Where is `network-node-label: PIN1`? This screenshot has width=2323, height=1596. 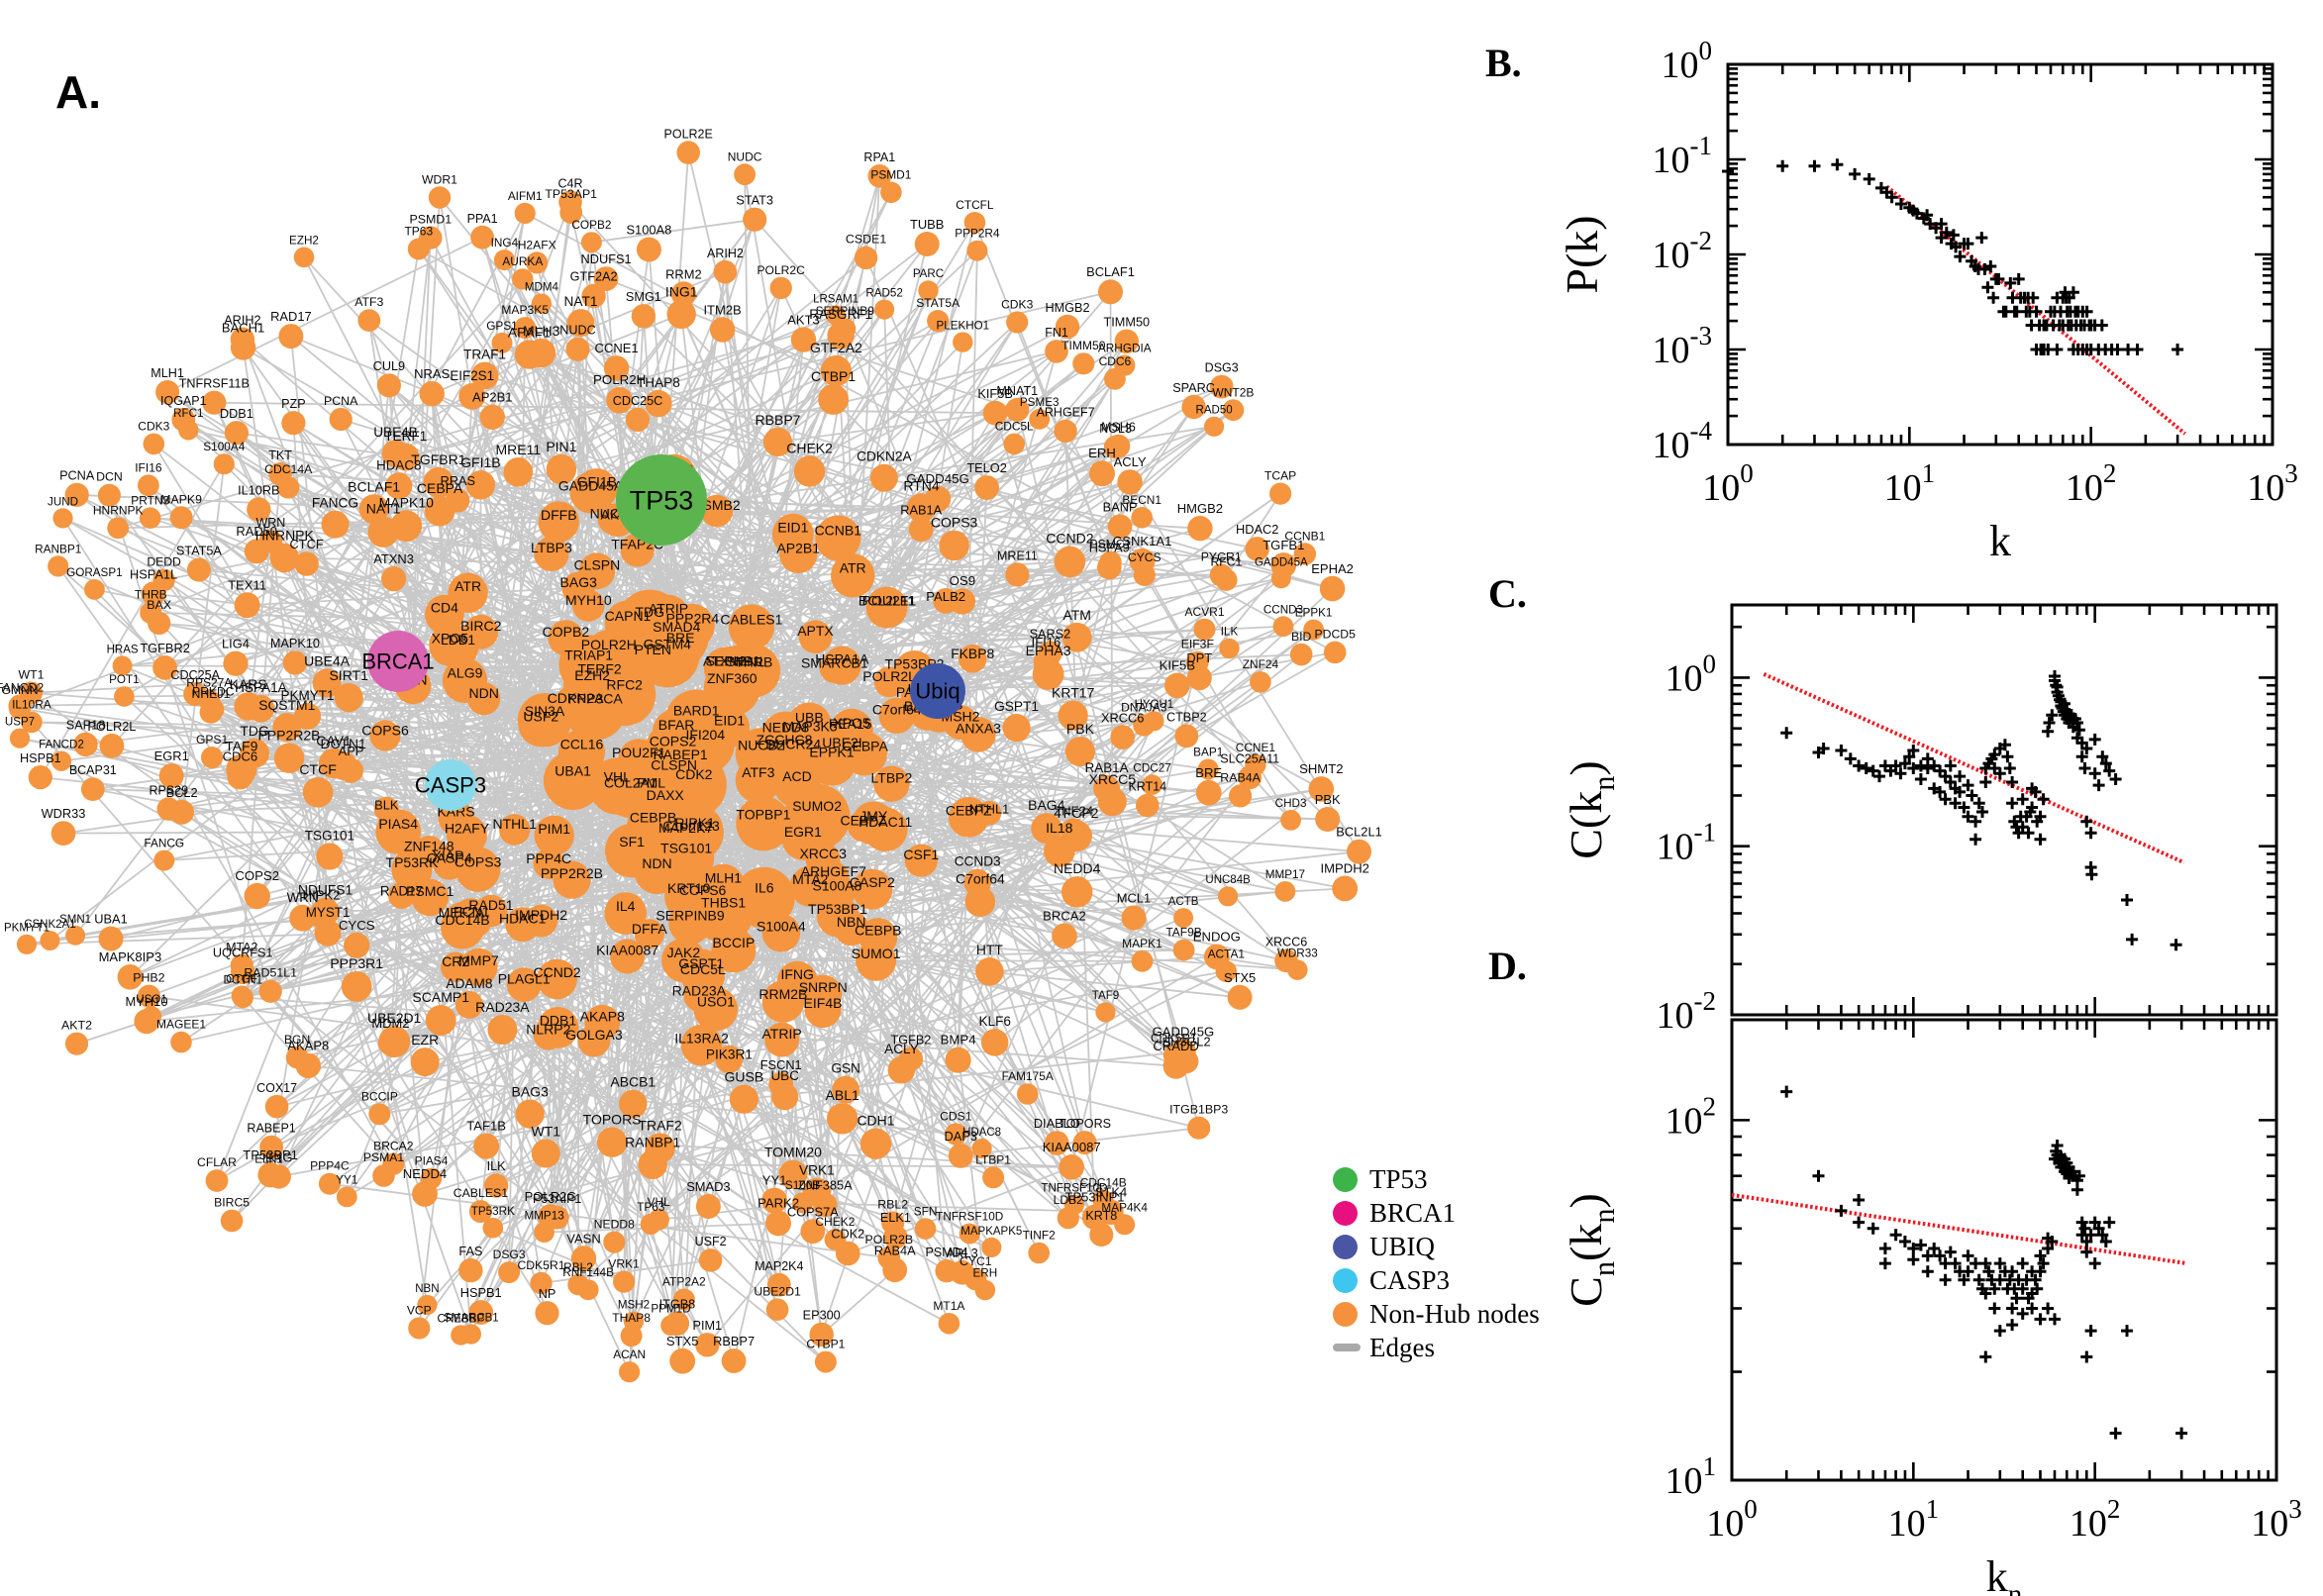
network-node-label: PIN1 is located at coordinates (561, 446).